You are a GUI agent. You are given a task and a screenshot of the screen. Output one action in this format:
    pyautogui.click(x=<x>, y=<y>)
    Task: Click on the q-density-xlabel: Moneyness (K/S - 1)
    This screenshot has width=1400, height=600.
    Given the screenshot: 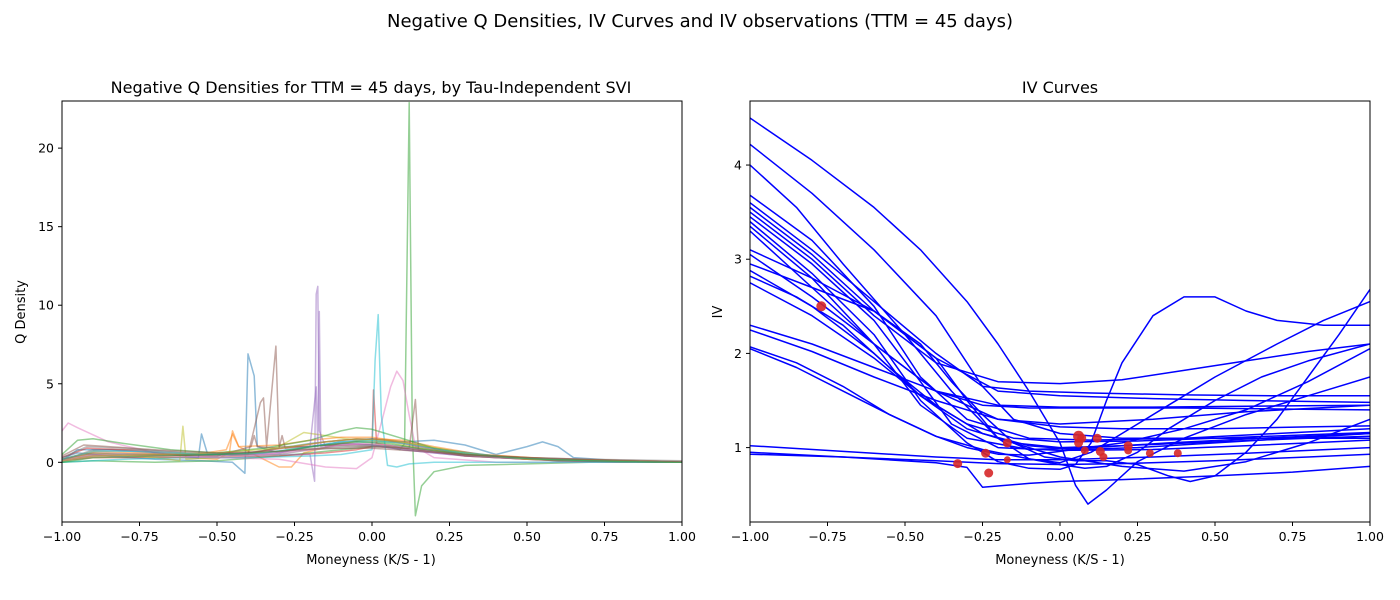 What is the action you would take?
    pyautogui.click(x=371, y=560)
    